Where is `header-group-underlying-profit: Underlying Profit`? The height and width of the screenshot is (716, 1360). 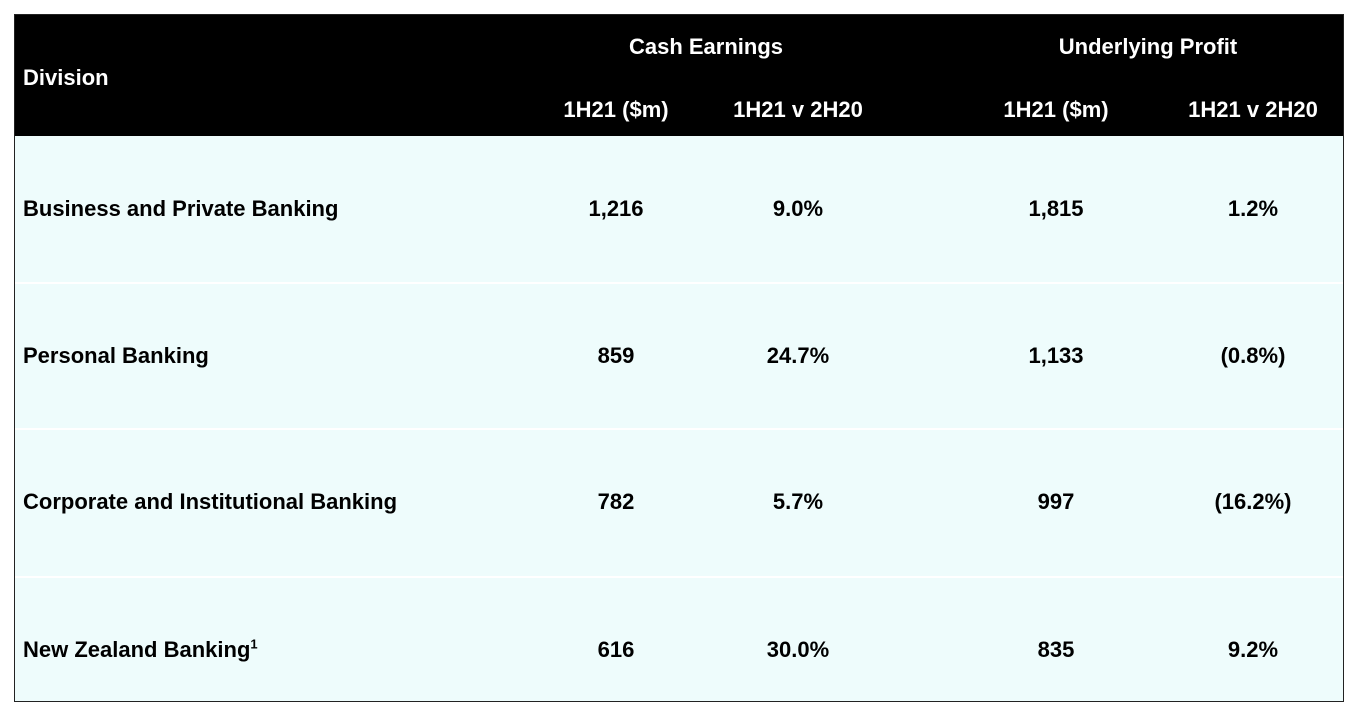 header-group-underlying-profit: Underlying Profit is located at coordinates (1148, 46).